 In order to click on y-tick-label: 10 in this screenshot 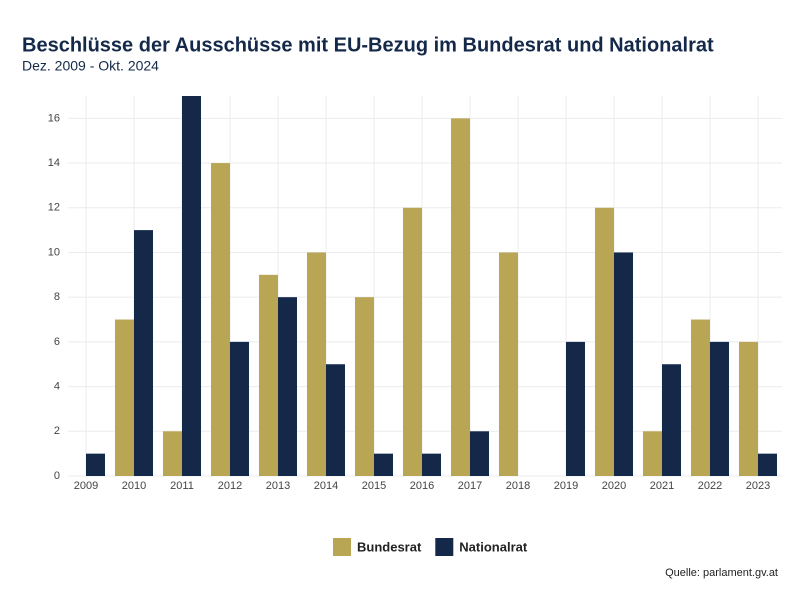, I will do `click(54, 252)`.